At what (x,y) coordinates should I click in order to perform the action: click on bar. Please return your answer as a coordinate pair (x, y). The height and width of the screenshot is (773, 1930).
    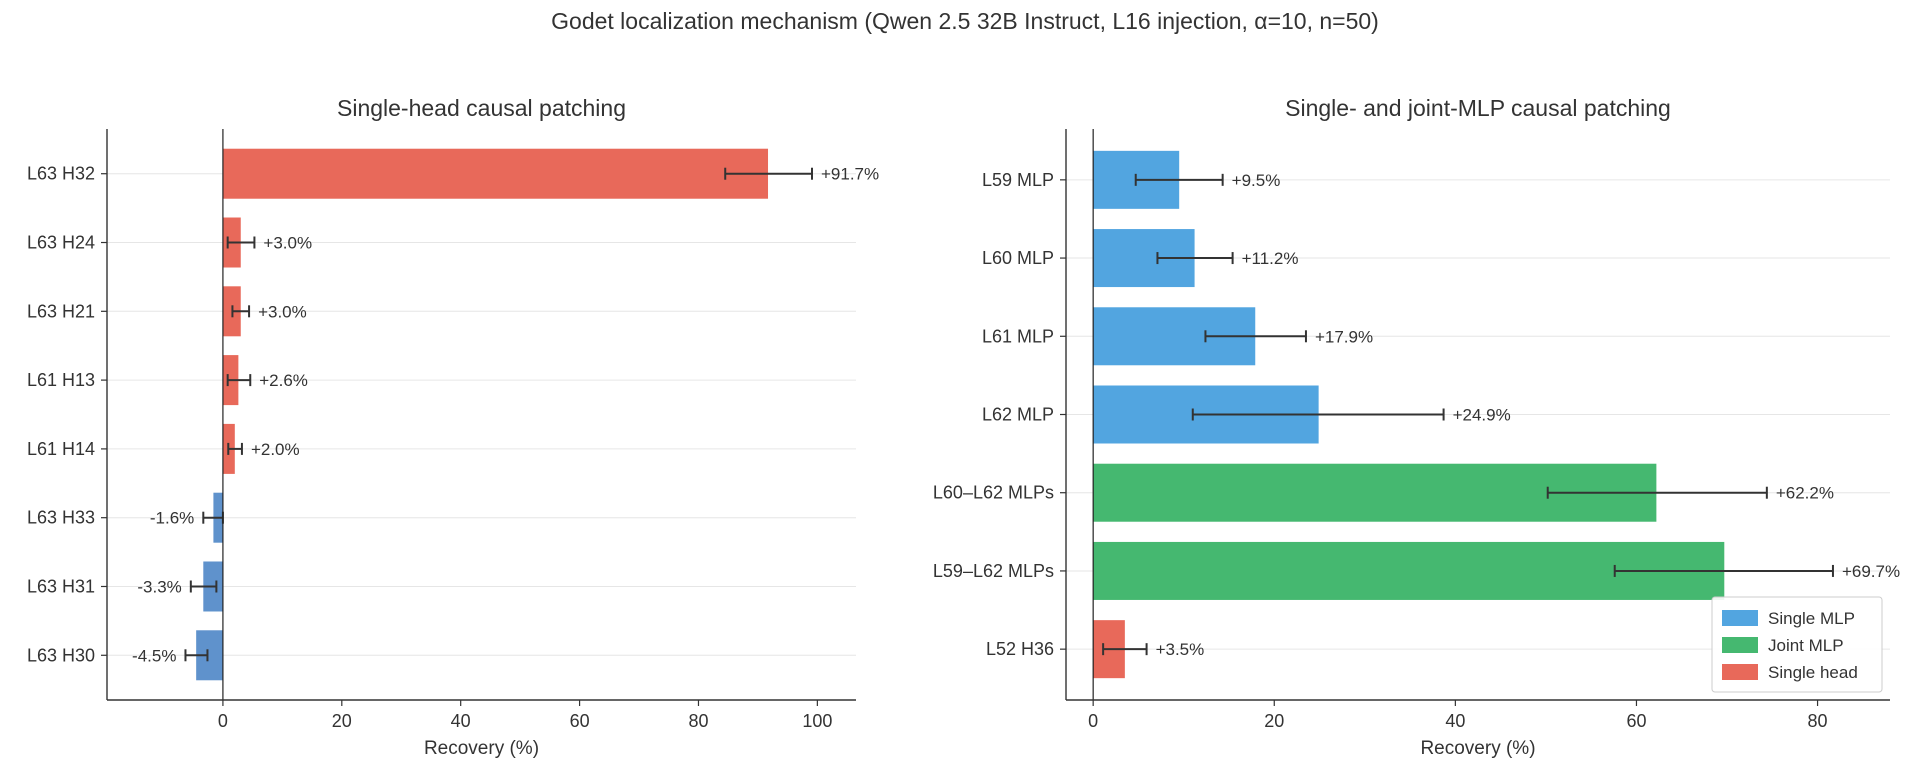
    Looking at the image, I should click on (495, 173).